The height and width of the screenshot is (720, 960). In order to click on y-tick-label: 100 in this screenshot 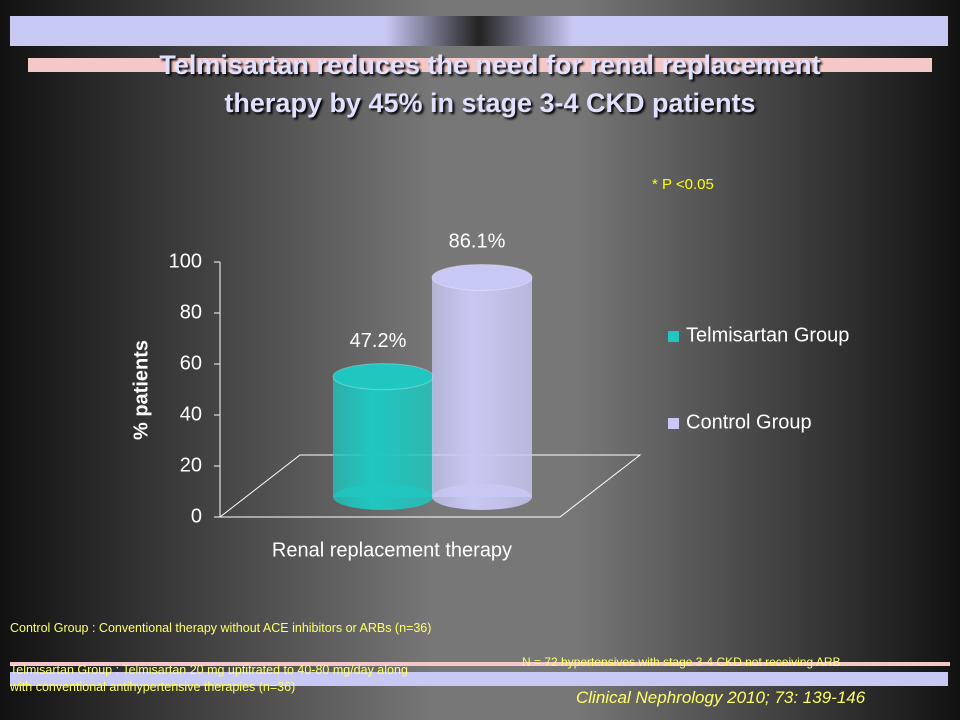, I will do `click(185, 261)`.